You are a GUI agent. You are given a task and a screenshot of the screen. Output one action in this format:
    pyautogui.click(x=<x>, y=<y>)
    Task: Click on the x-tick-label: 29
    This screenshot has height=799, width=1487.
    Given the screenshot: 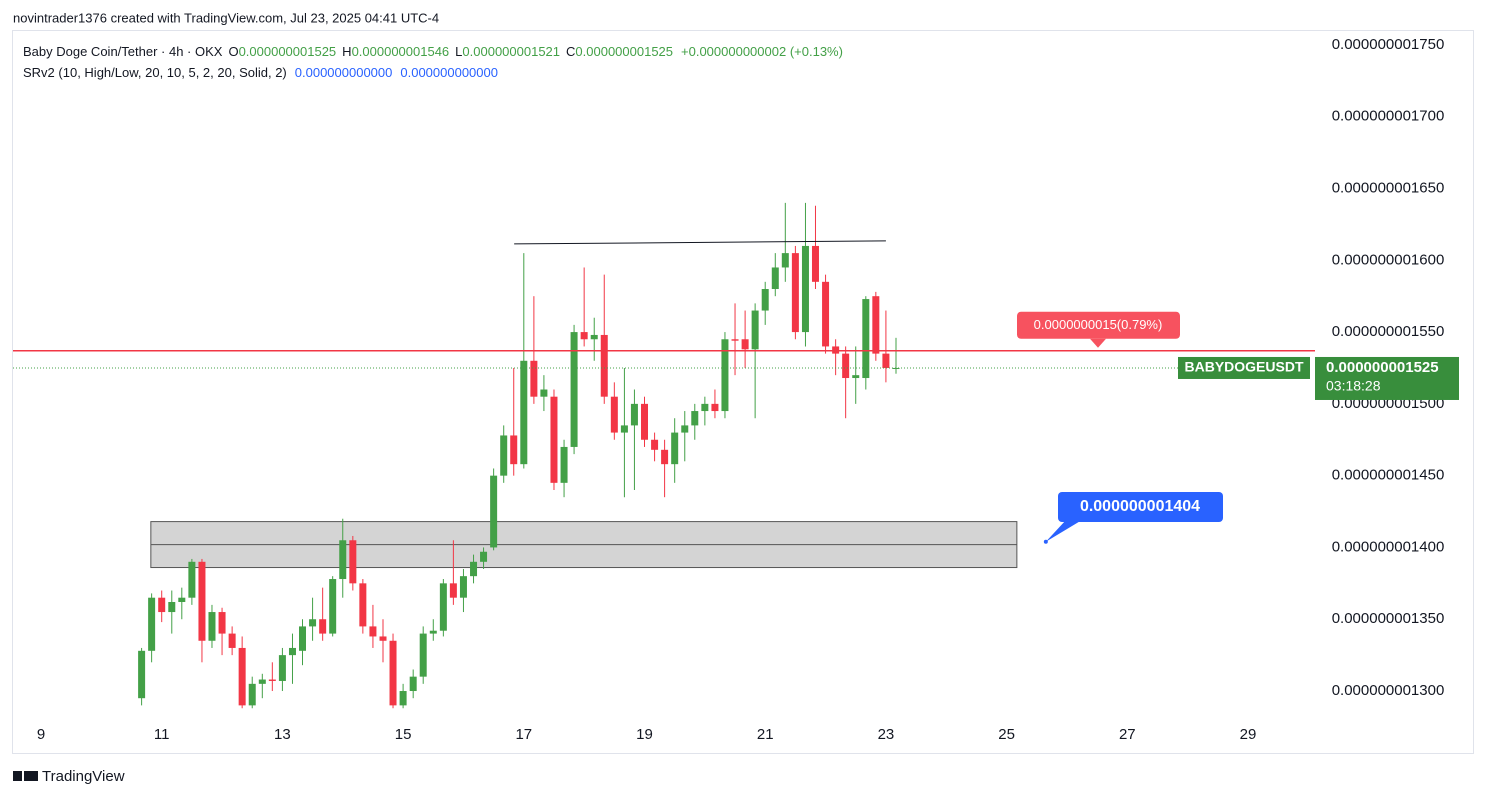 What is the action you would take?
    pyautogui.click(x=1248, y=734)
    